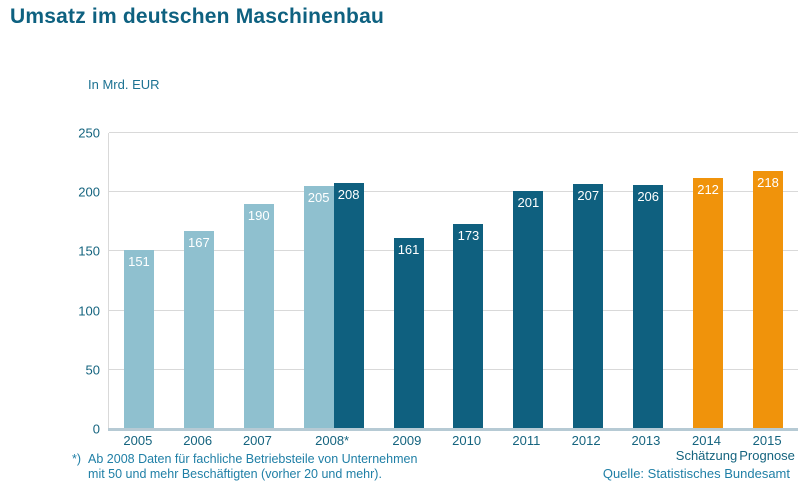 The image size is (800, 485). I want to click on y-tick-label-250: 250, so click(89, 133).